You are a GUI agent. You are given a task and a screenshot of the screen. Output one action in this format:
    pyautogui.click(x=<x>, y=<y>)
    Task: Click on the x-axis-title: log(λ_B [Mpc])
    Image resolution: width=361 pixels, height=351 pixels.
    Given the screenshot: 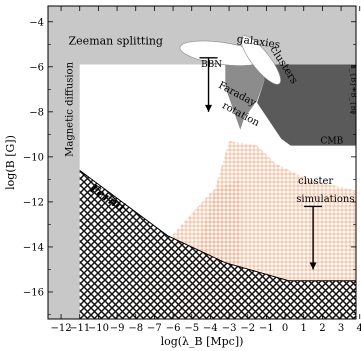 What is the action you would take?
    pyautogui.click(x=202, y=341)
    